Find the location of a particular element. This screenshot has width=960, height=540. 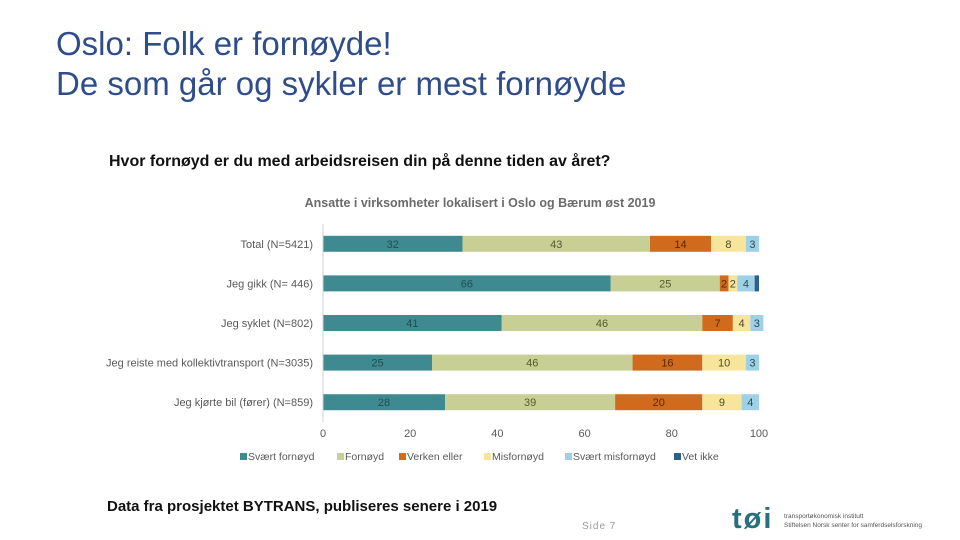

data-label: 32 is located at coordinates (393, 245).